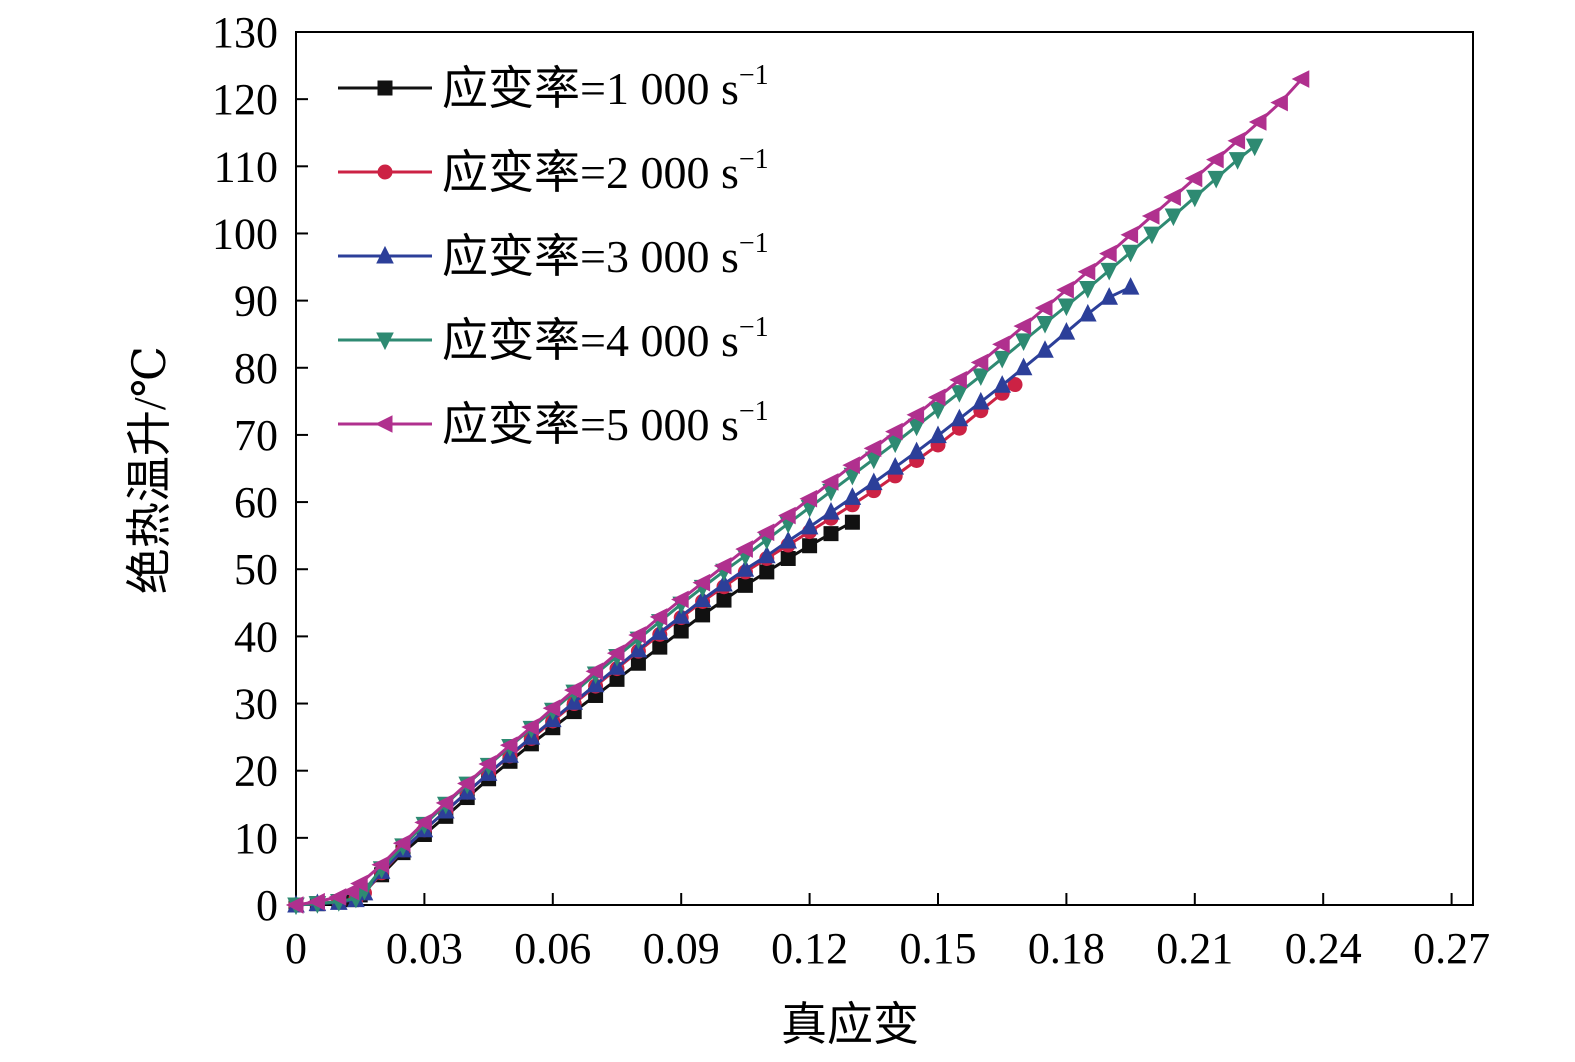 This screenshot has height=1062, width=1575. Describe the element at coordinates (850, 1024) in the screenshot. I see `x-axis-label: 真应变` at that location.